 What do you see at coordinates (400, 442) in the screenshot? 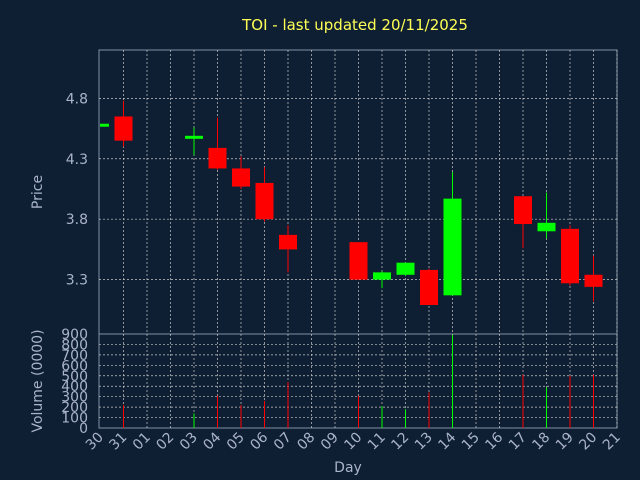
I see `x-tick-label: 12` at bounding box center [400, 442].